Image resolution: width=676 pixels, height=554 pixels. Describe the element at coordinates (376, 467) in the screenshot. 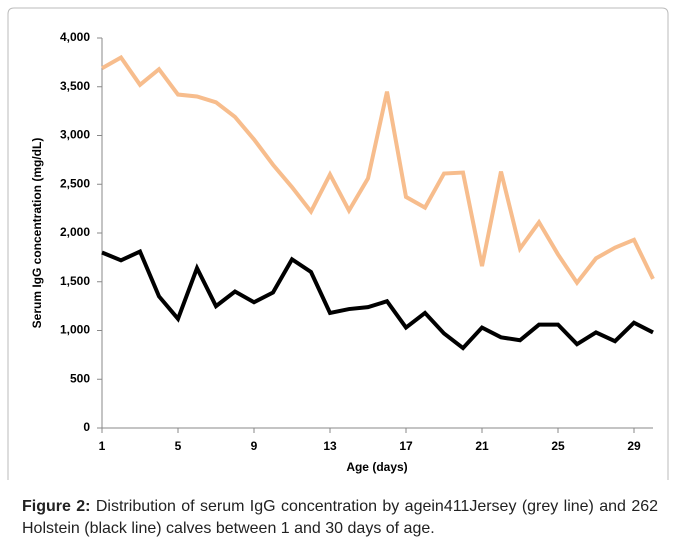

I see `x-axis-label: Age (days)` at that location.